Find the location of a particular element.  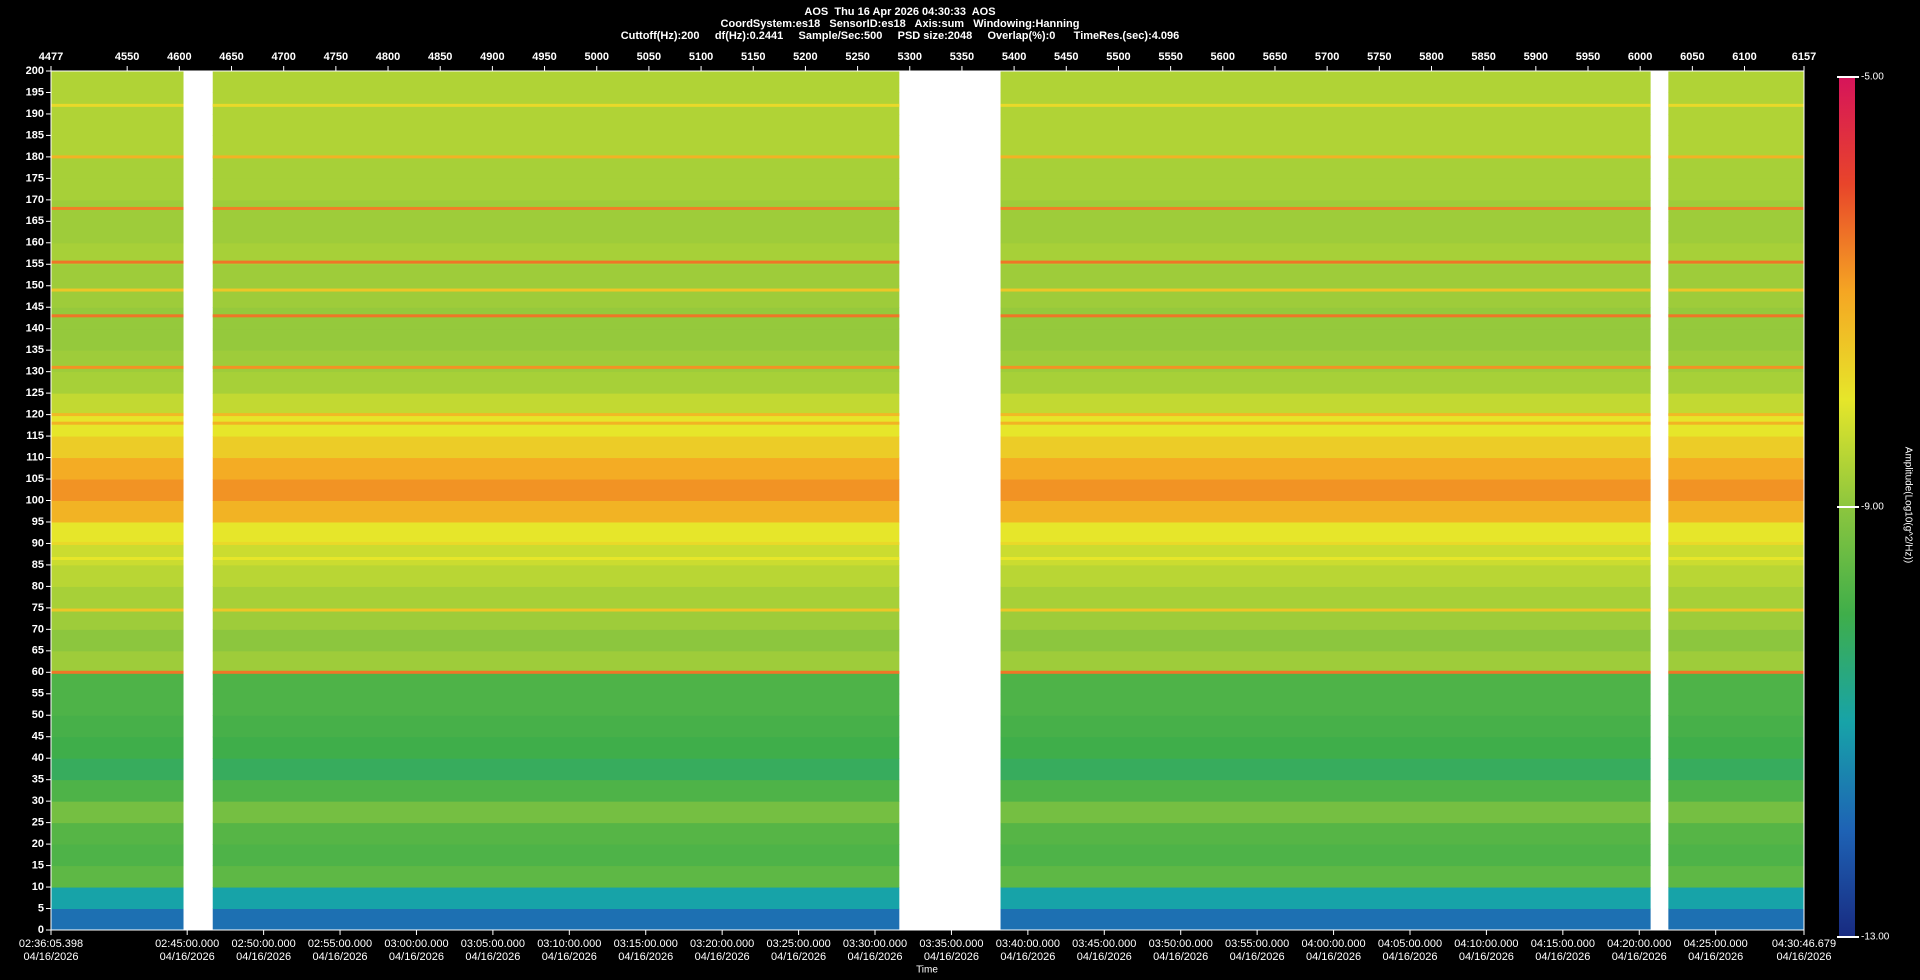

y-tick-label: 100 is located at coordinates (35, 500).